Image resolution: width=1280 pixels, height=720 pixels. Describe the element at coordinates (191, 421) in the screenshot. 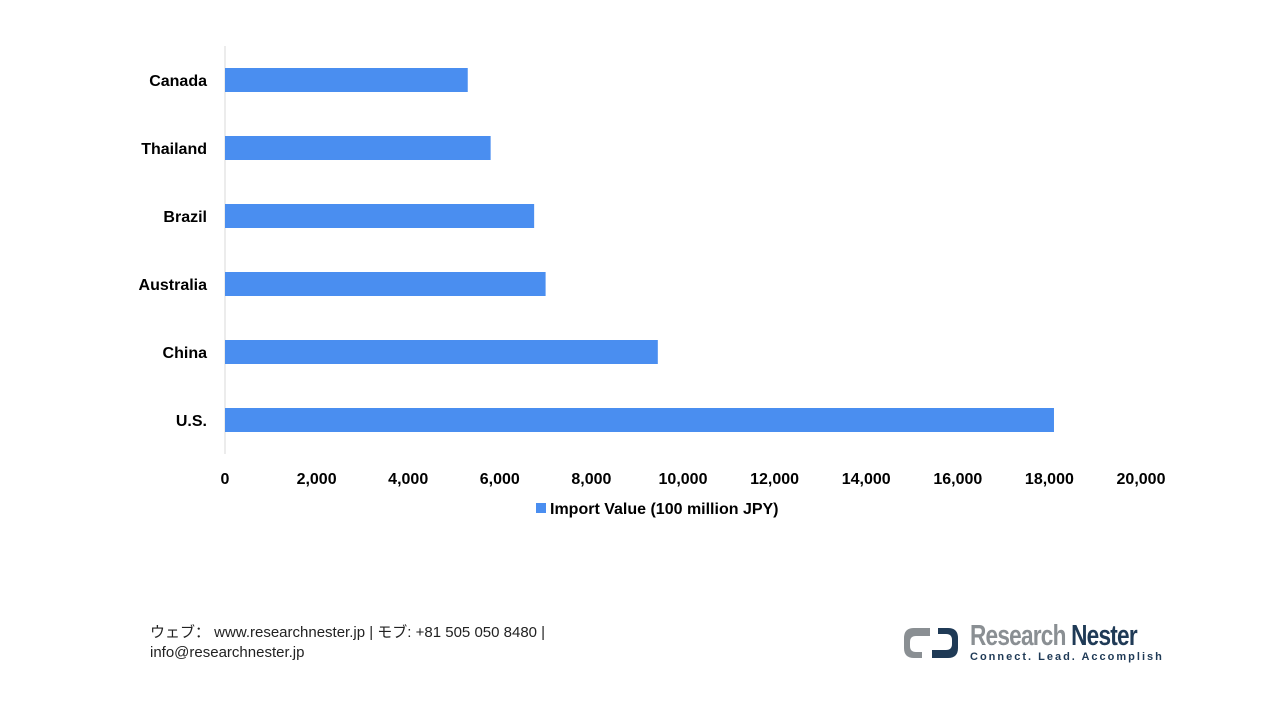

I see `category-label: U.S.` at that location.